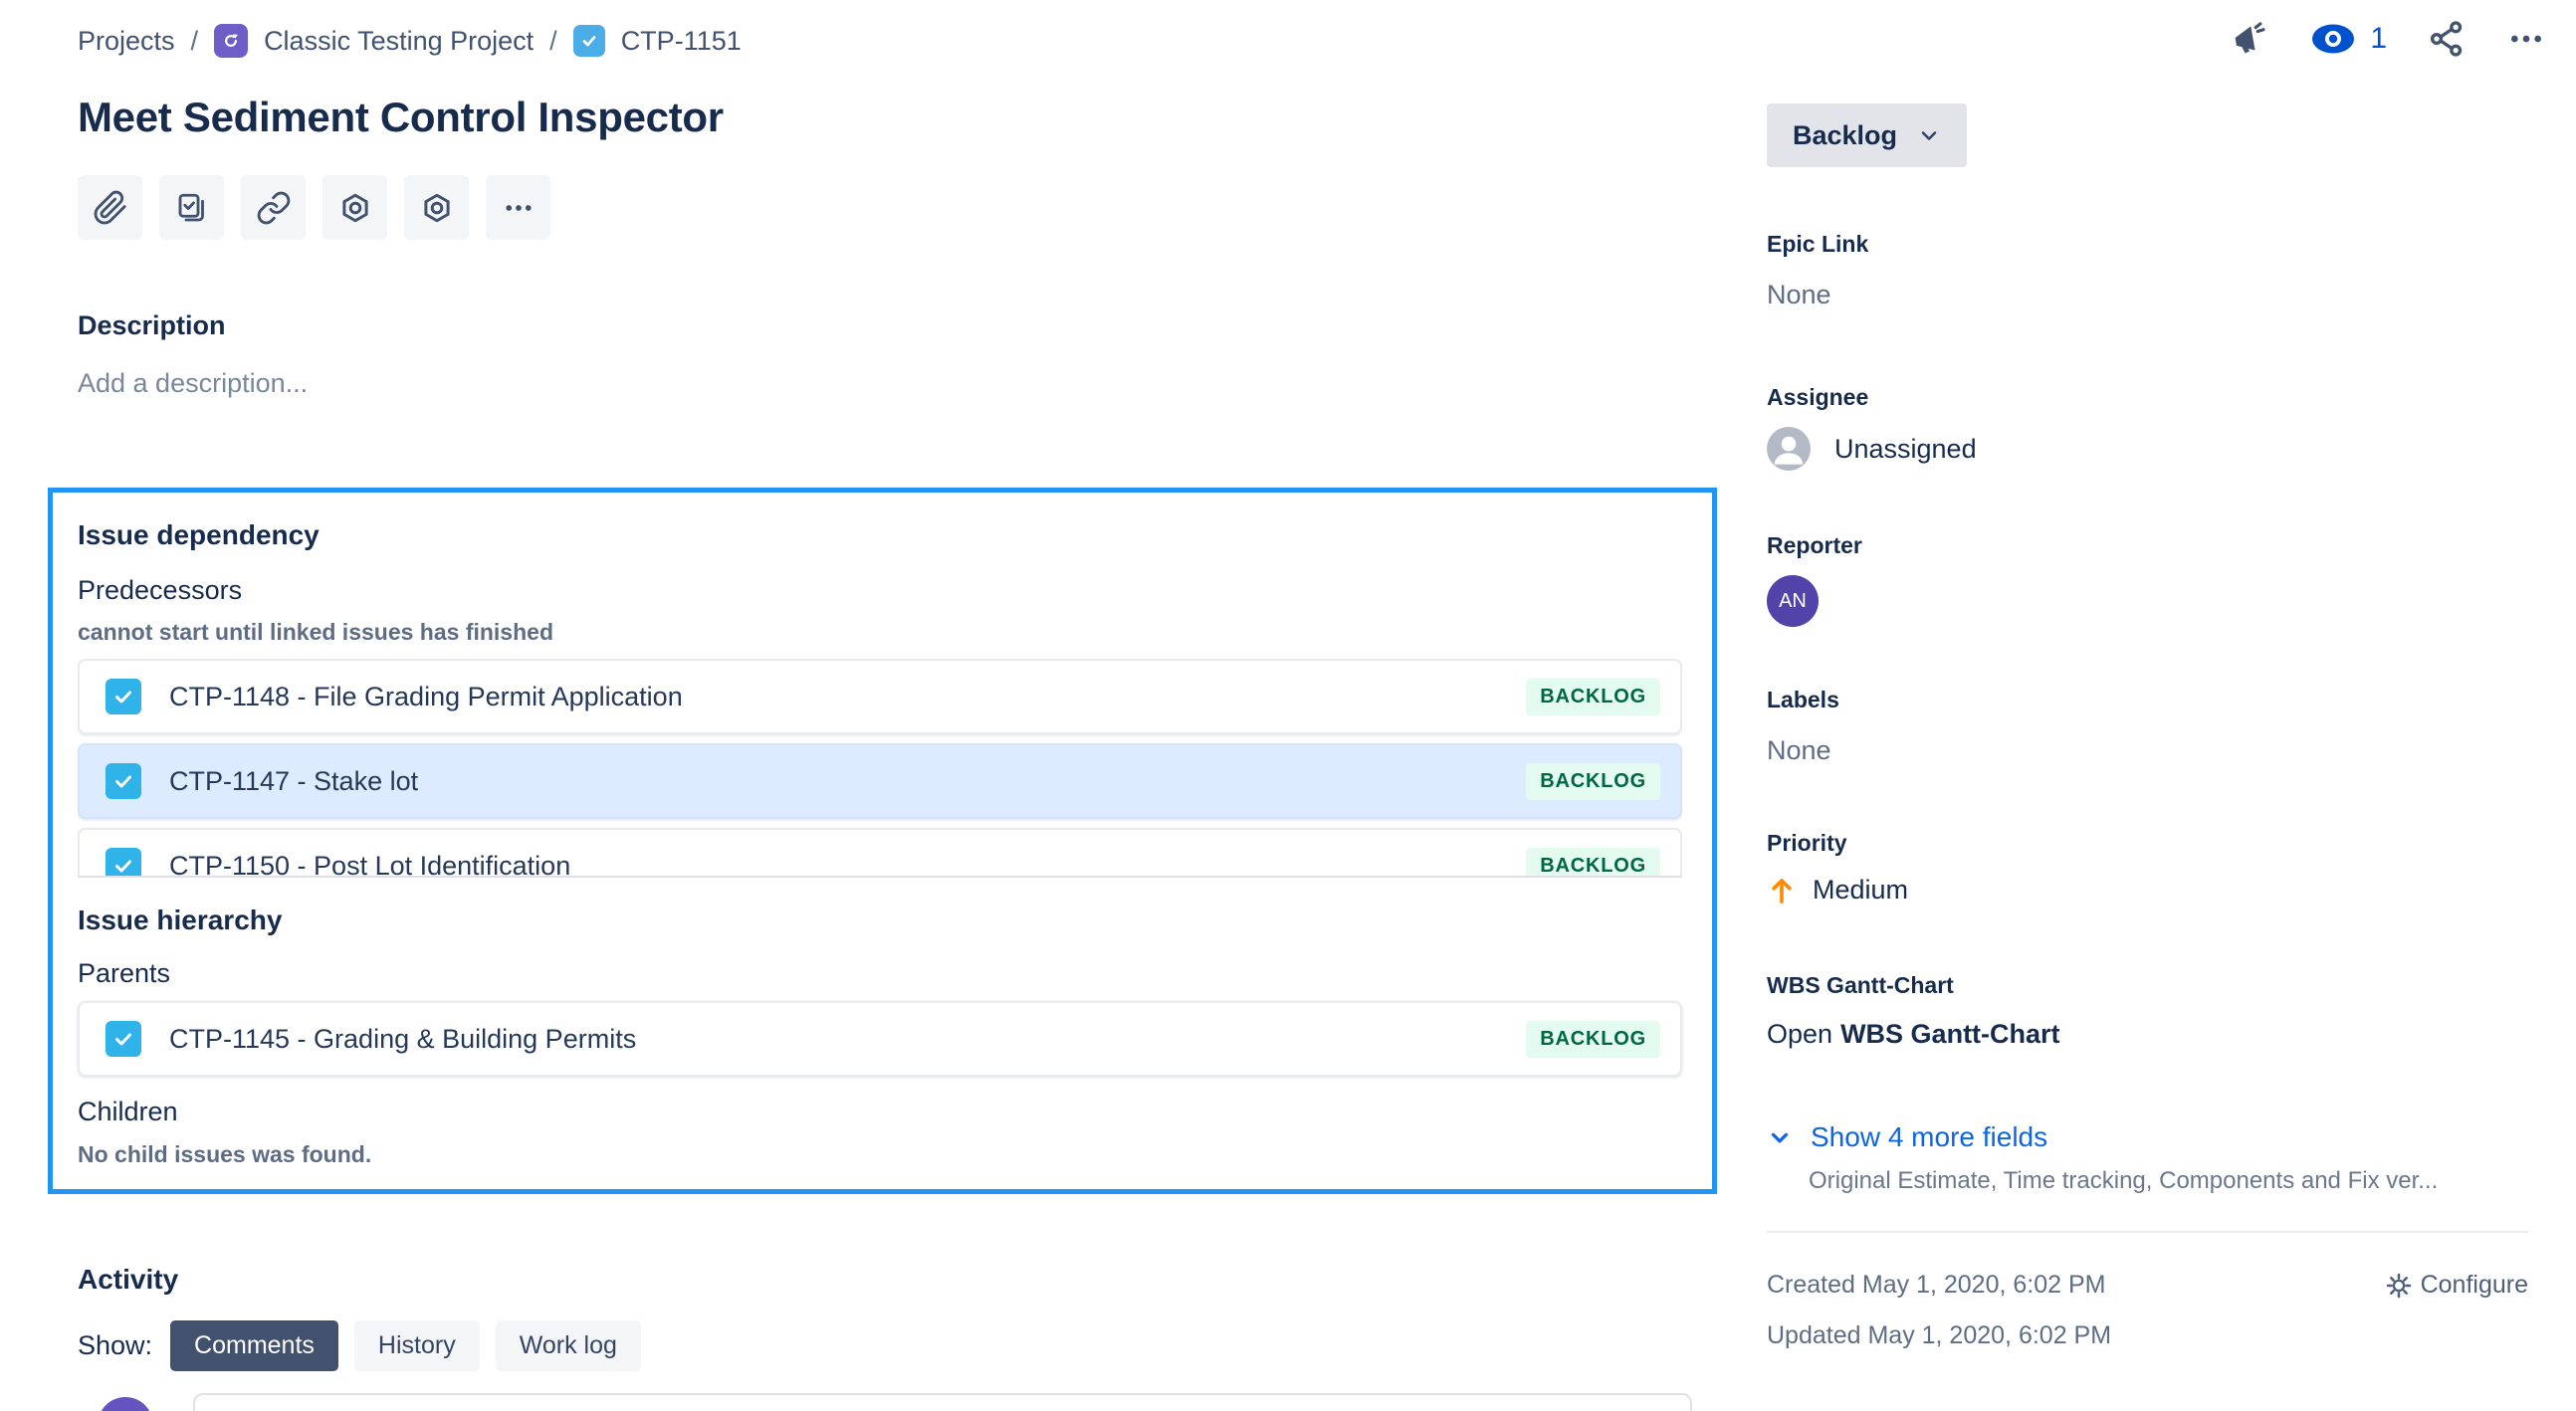 This screenshot has width=2576, height=1411. What do you see at coordinates (1818, 397) in the screenshot?
I see `assignee-label: Assignee` at bounding box center [1818, 397].